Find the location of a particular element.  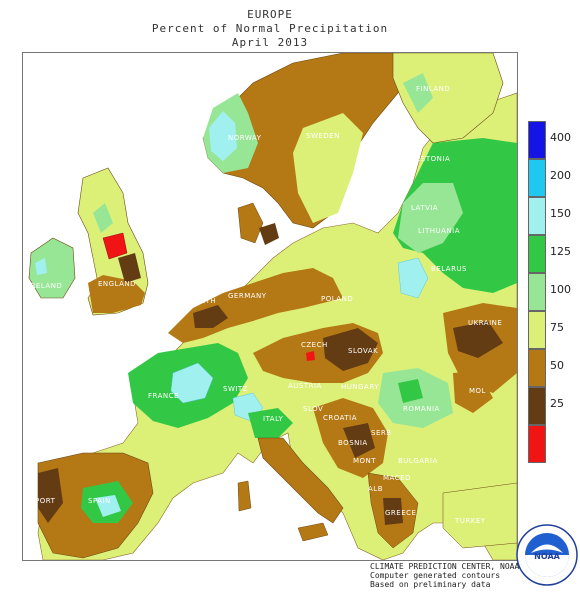

label-latvia: LATVIA is located at coordinates (424, 208).